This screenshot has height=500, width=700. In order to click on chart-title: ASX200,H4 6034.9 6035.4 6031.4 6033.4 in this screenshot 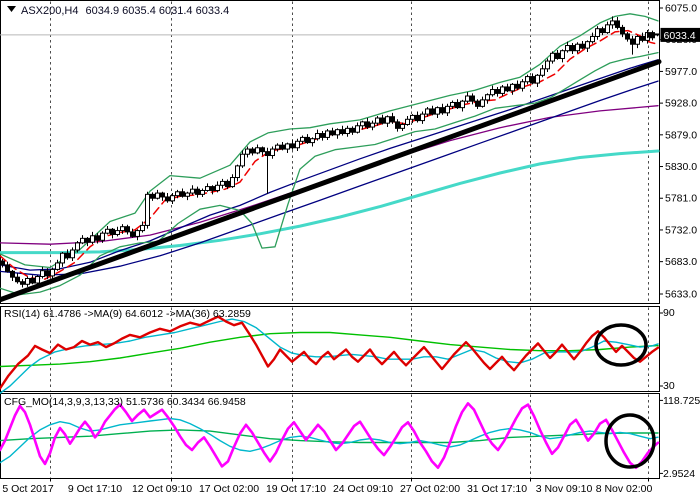, I will do `click(125, 11)`.